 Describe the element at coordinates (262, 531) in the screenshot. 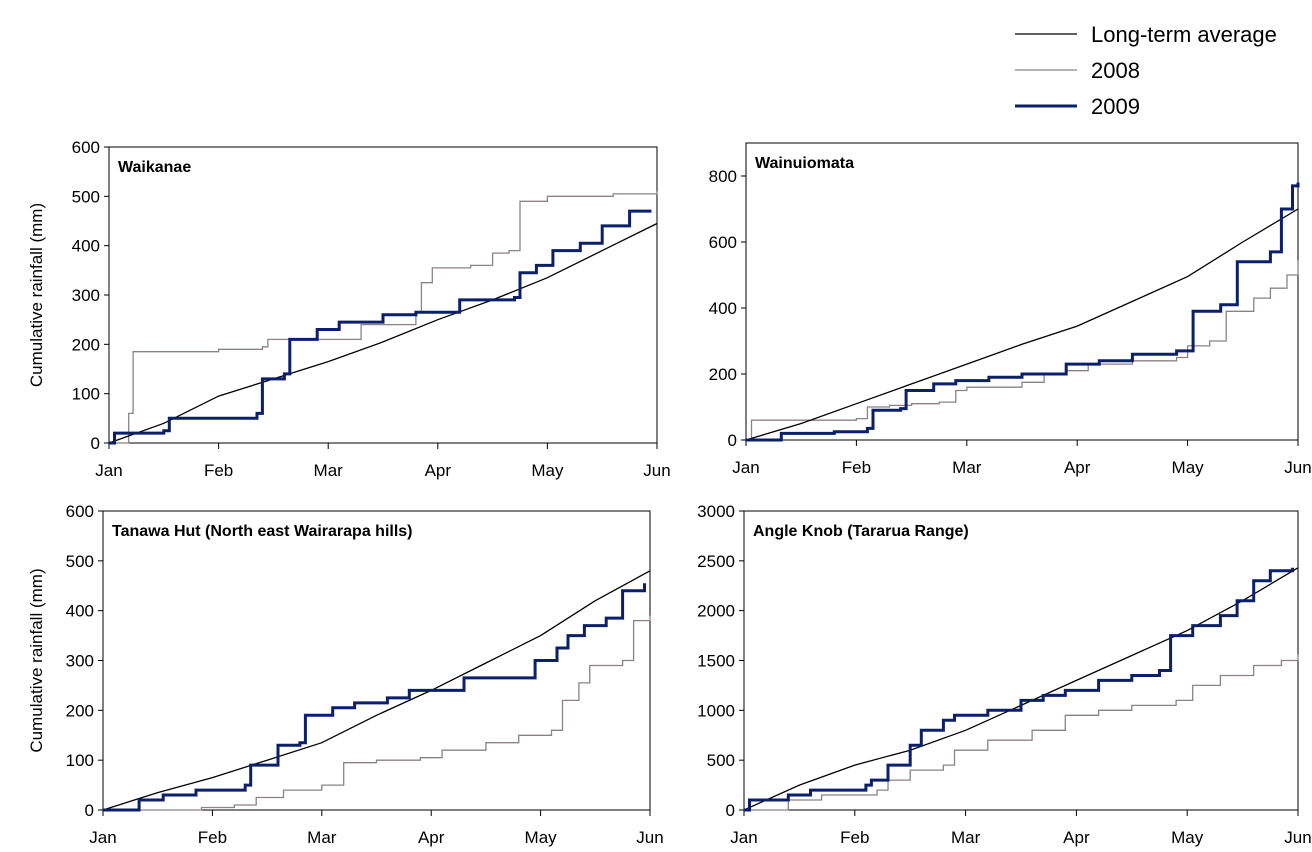

I see `panel-title: Tanawa Hut (North east Wairarapa hills)` at that location.